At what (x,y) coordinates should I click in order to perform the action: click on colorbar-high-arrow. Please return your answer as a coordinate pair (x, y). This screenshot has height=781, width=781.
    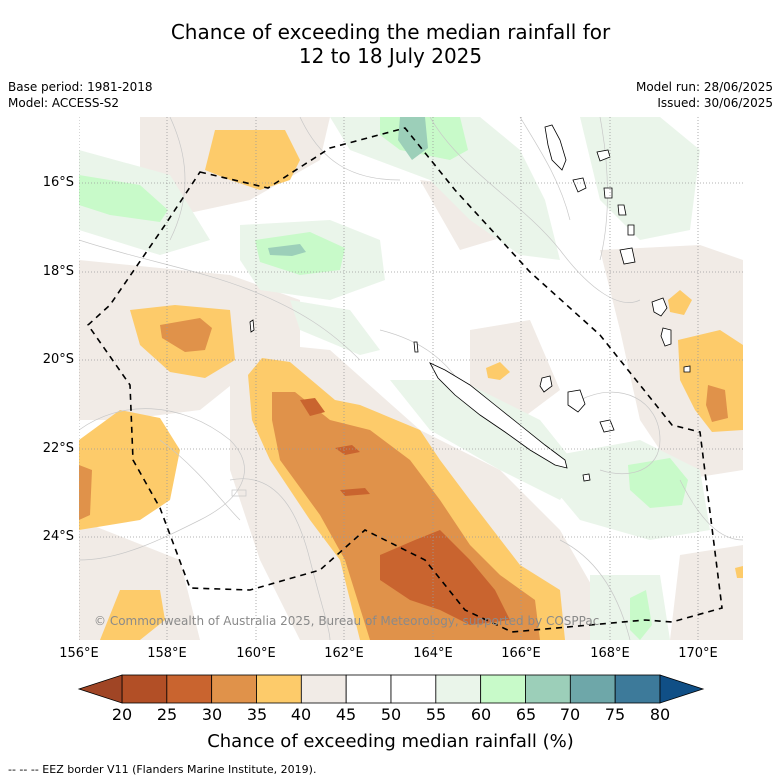
    Looking at the image, I should click on (682, 689).